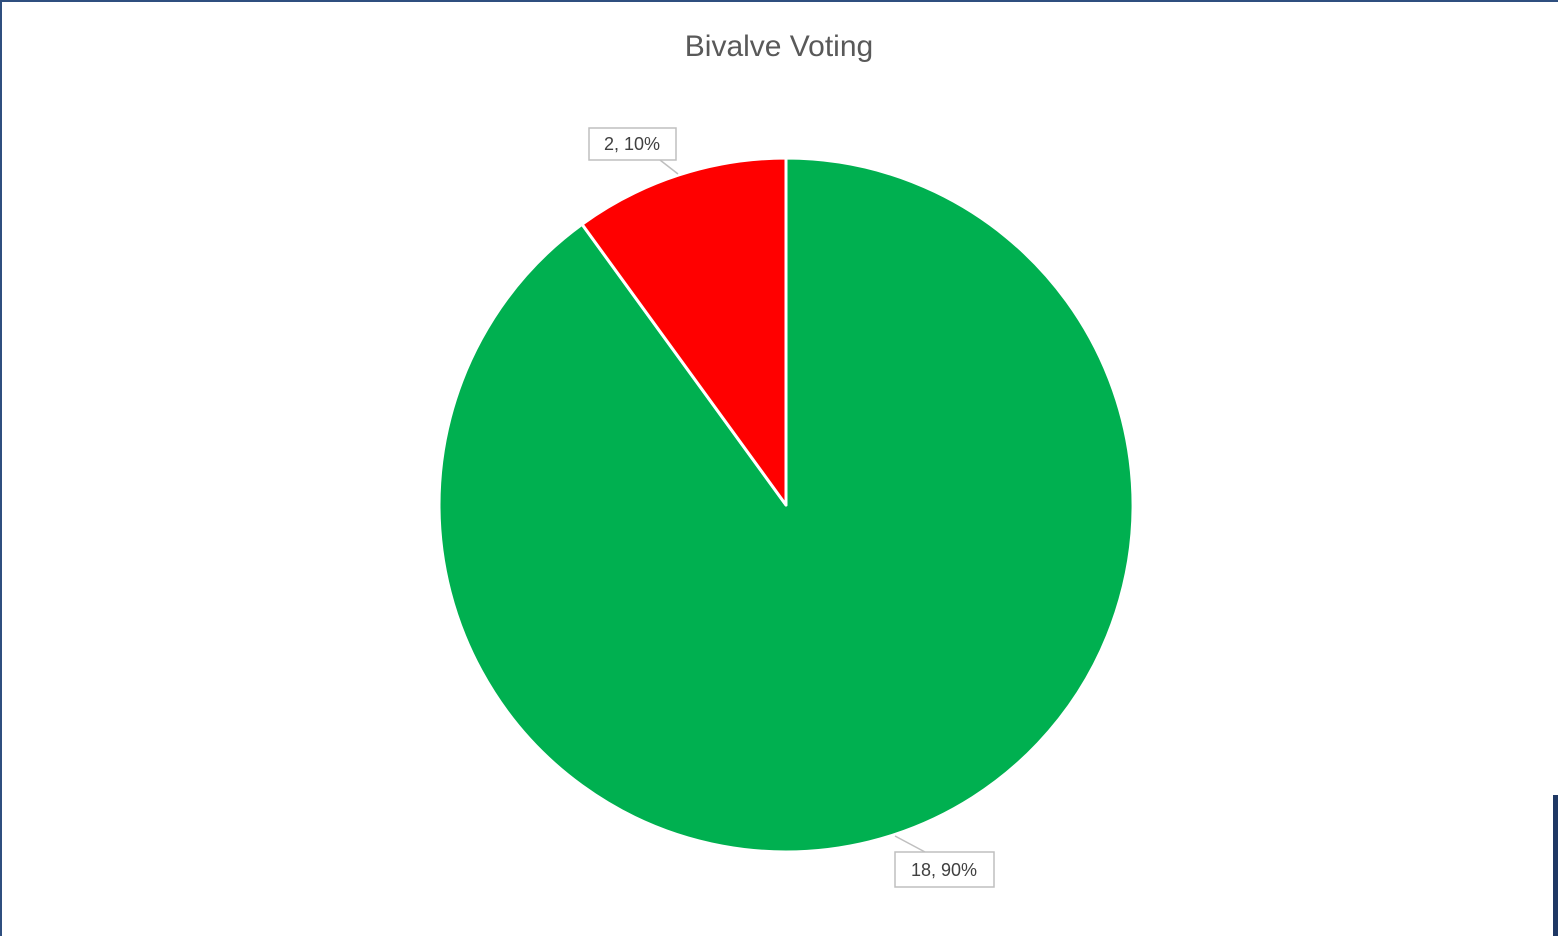  I want to click on data-label-text-1: 2, 10%, so click(632, 144).